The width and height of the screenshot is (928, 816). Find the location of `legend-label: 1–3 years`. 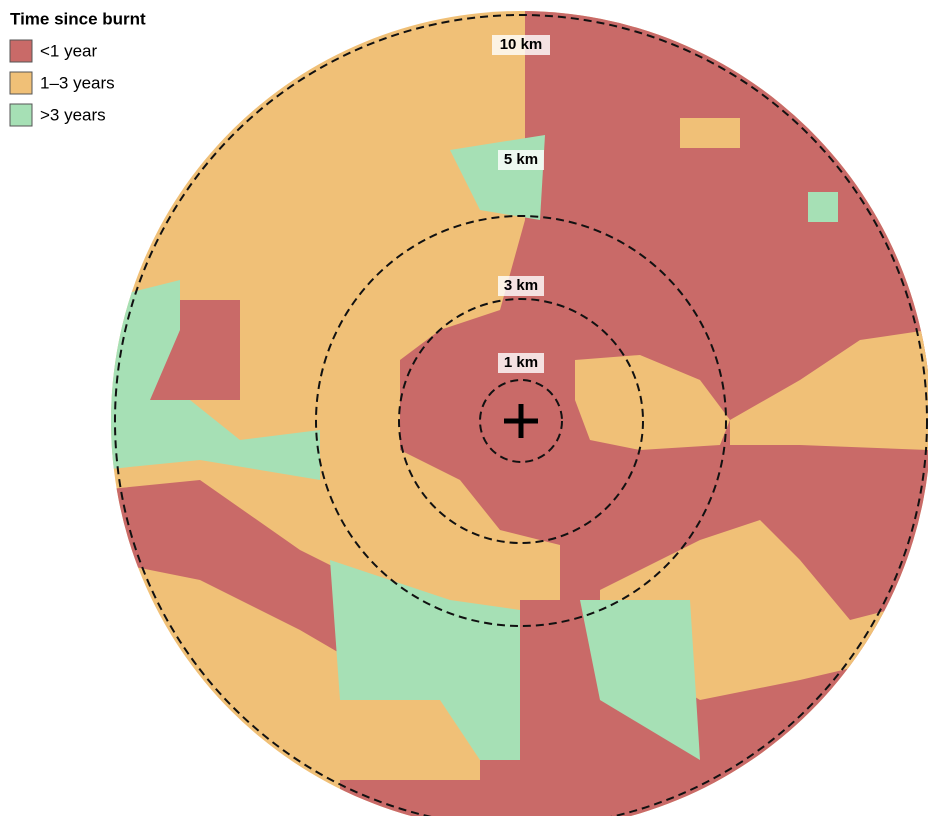

legend-label: 1–3 years is located at coordinates (77, 82).